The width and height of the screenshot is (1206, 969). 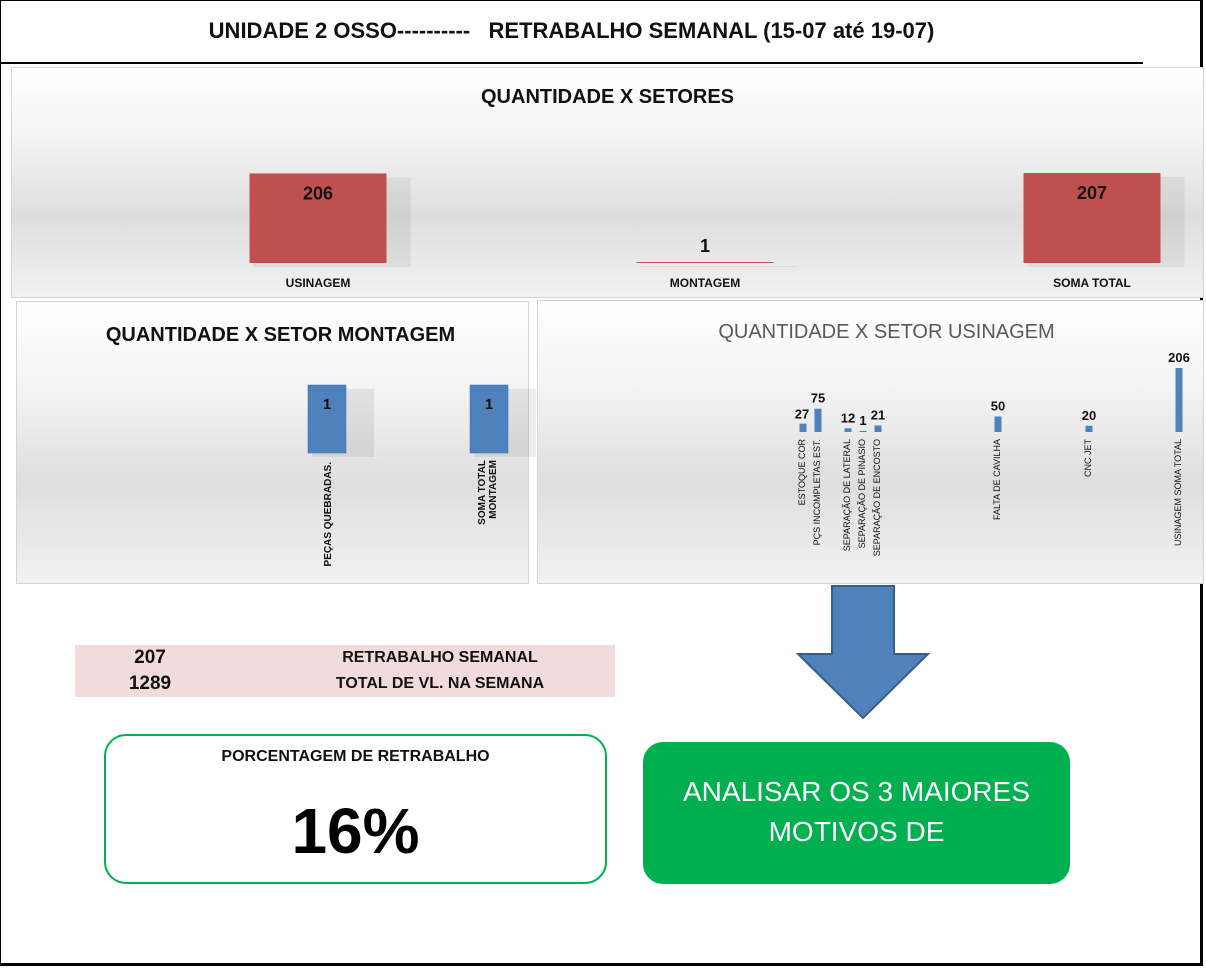 I want to click on summary-value-total: 1289, so click(x=150, y=683).